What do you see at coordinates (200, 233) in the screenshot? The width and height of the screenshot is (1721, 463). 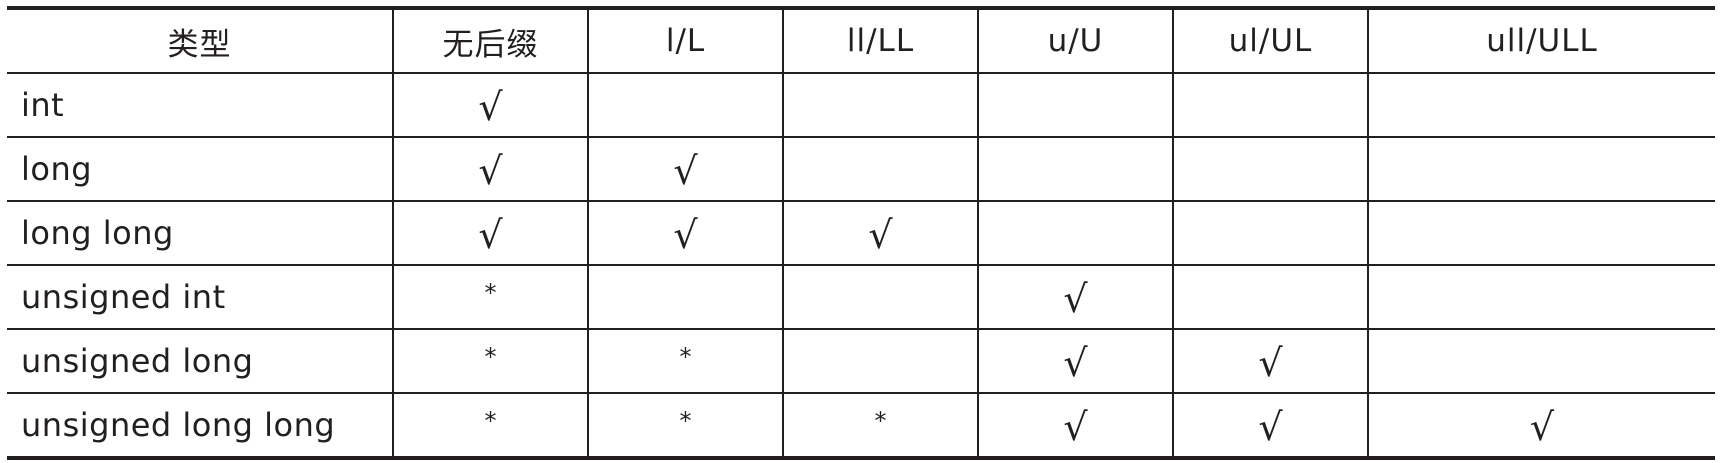 I see `type-name-cell: long long` at bounding box center [200, 233].